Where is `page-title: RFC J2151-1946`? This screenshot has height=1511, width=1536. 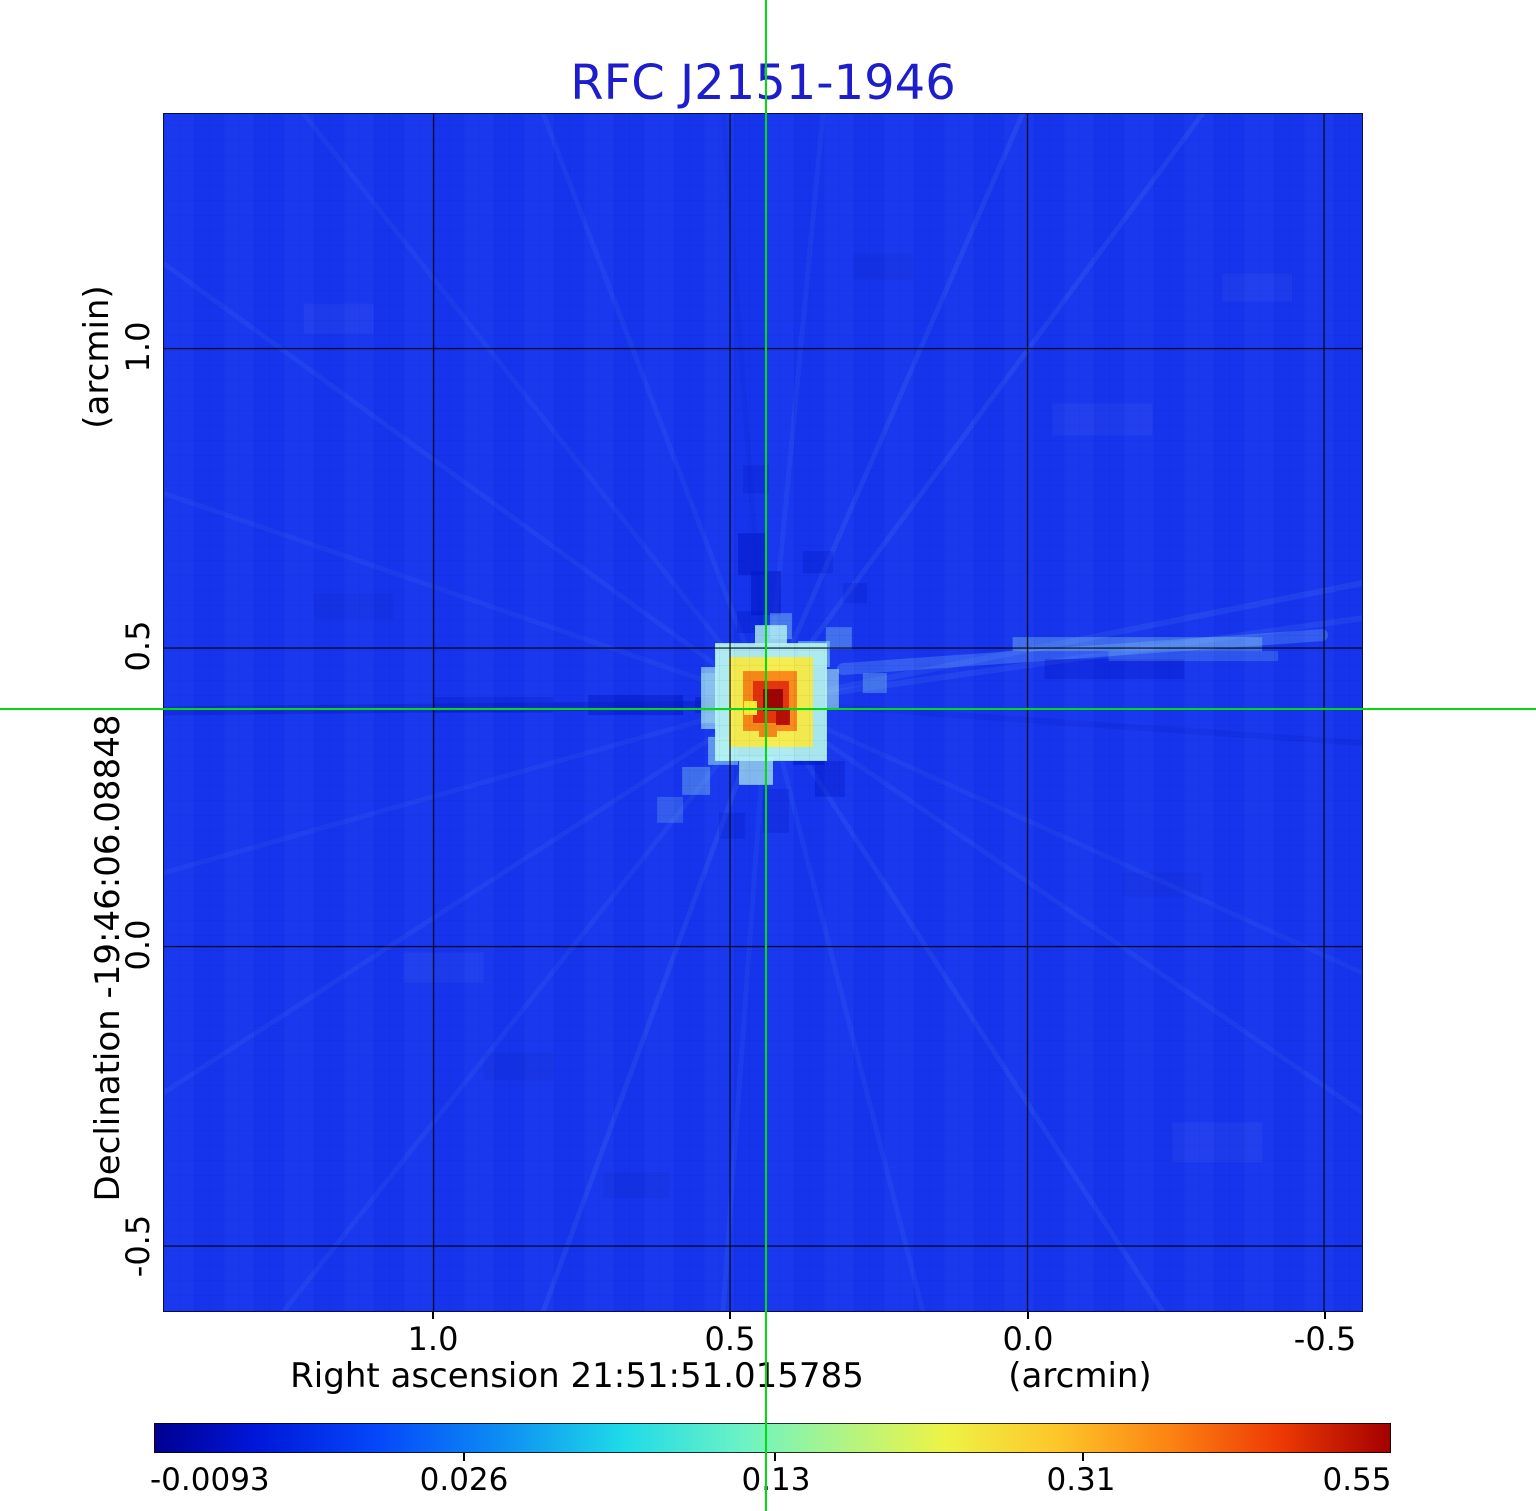 page-title: RFC J2151-1946 is located at coordinates (763, 83).